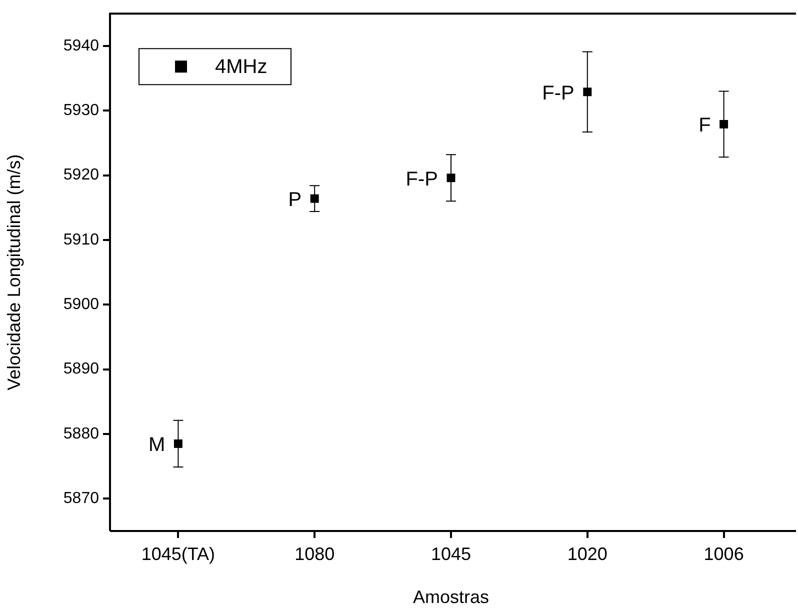 This screenshot has height=613, width=798. What do you see at coordinates (451, 554) in the screenshot?
I see `x-tick-label: 1045` at bounding box center [451, 554].